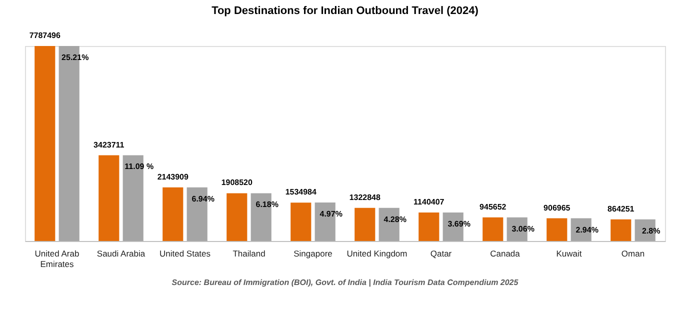 This screenshot has width=690, height=315. I want to click on data-label: 1140407, so click(429, 201).